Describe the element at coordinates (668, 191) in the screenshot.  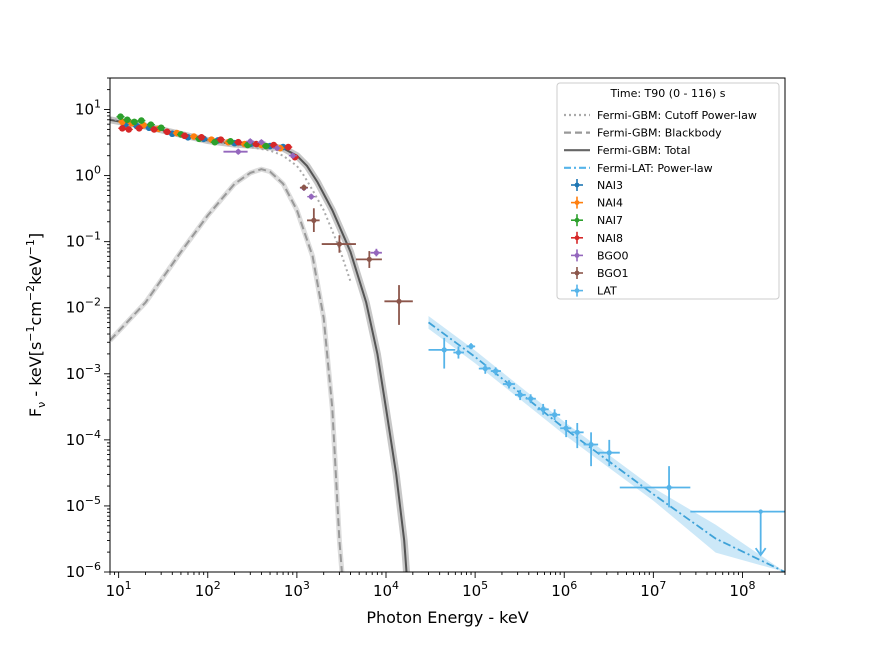
I see `legend-box` at that location.